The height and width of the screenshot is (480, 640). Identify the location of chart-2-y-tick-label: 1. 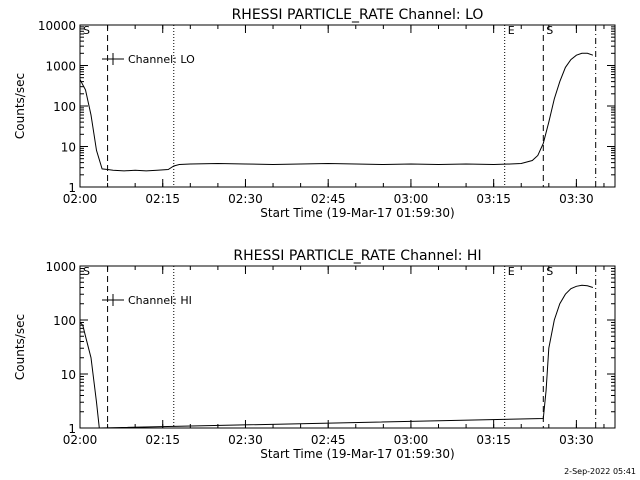
(72, 429).